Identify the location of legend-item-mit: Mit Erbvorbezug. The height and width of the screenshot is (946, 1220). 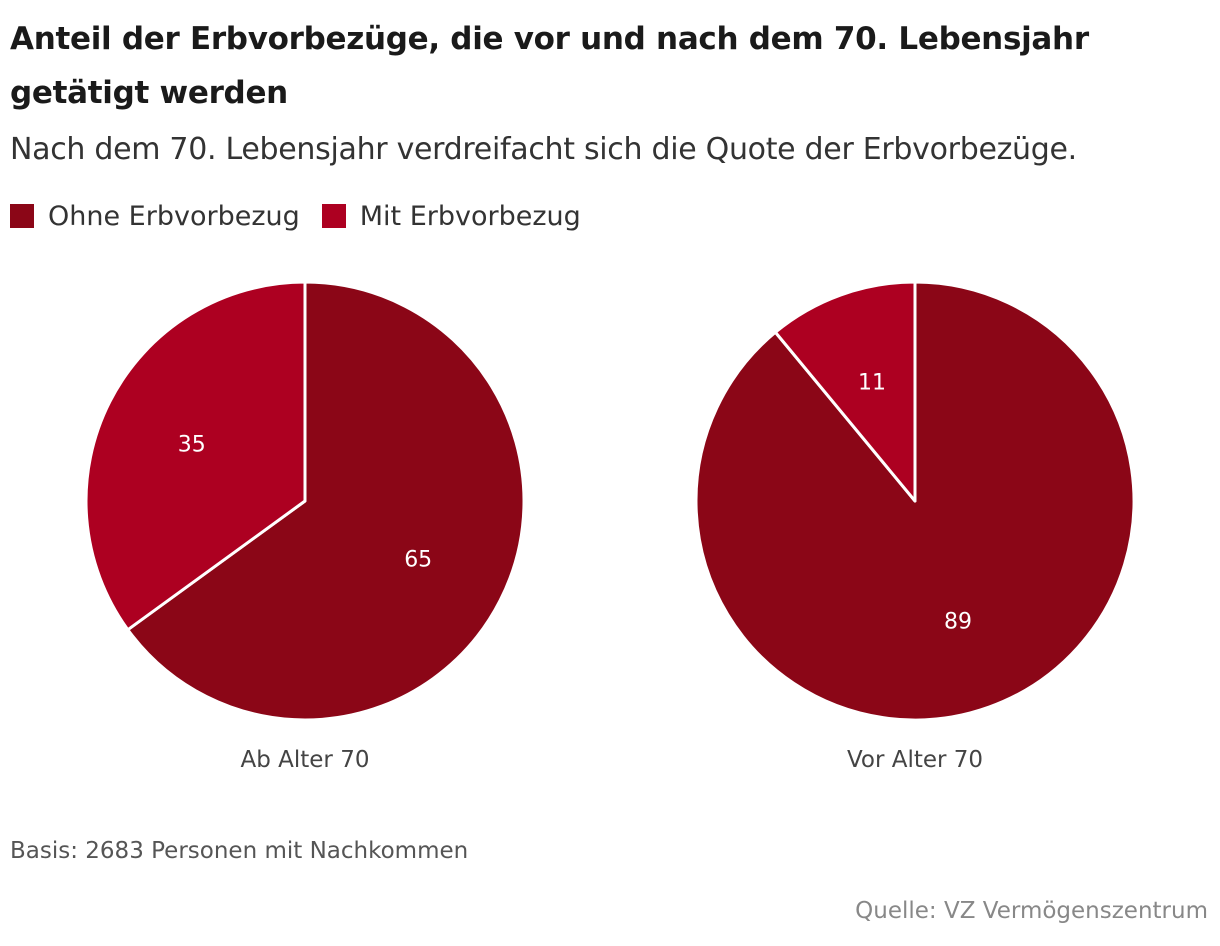
(451, 216).